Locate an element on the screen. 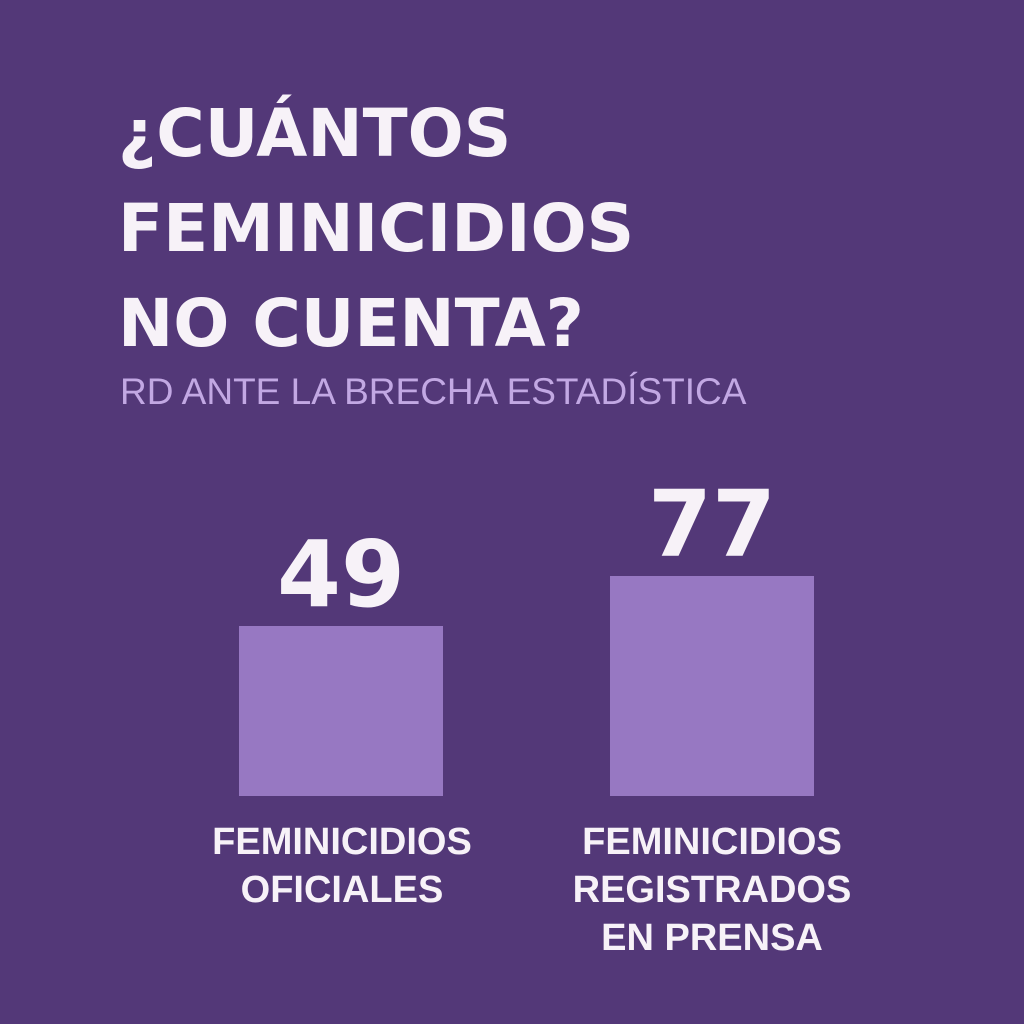 The image size is (1024, 1024). category-label-line: REGISTRADOS is located at coordinates (712, 890).